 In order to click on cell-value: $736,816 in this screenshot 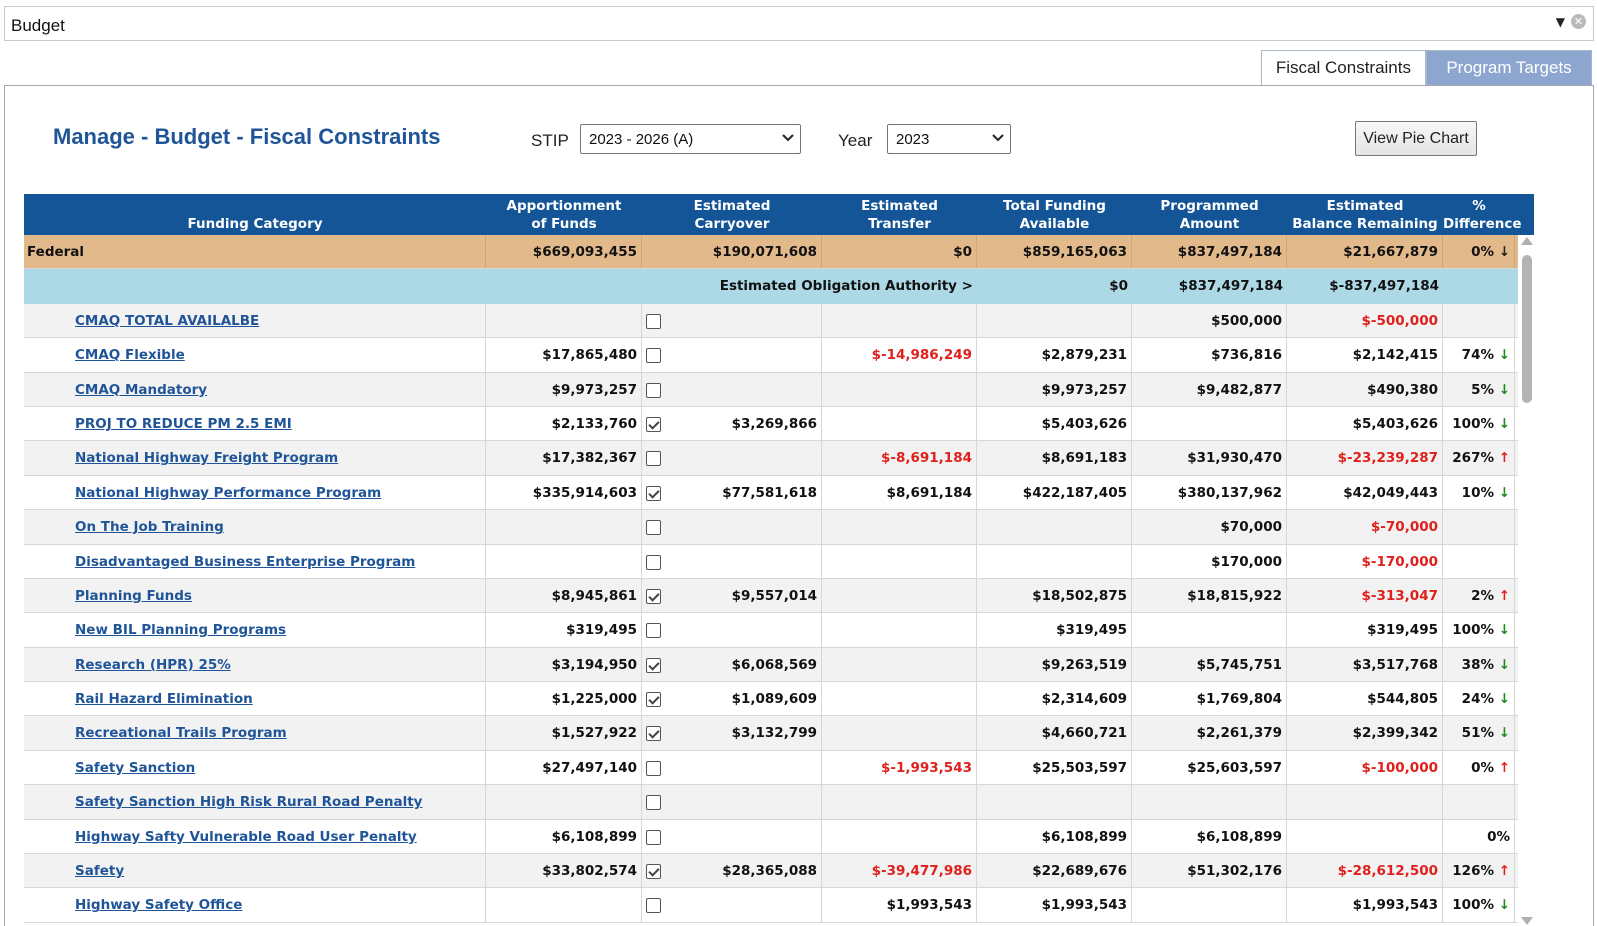, I will do `click(1246, 355)`.